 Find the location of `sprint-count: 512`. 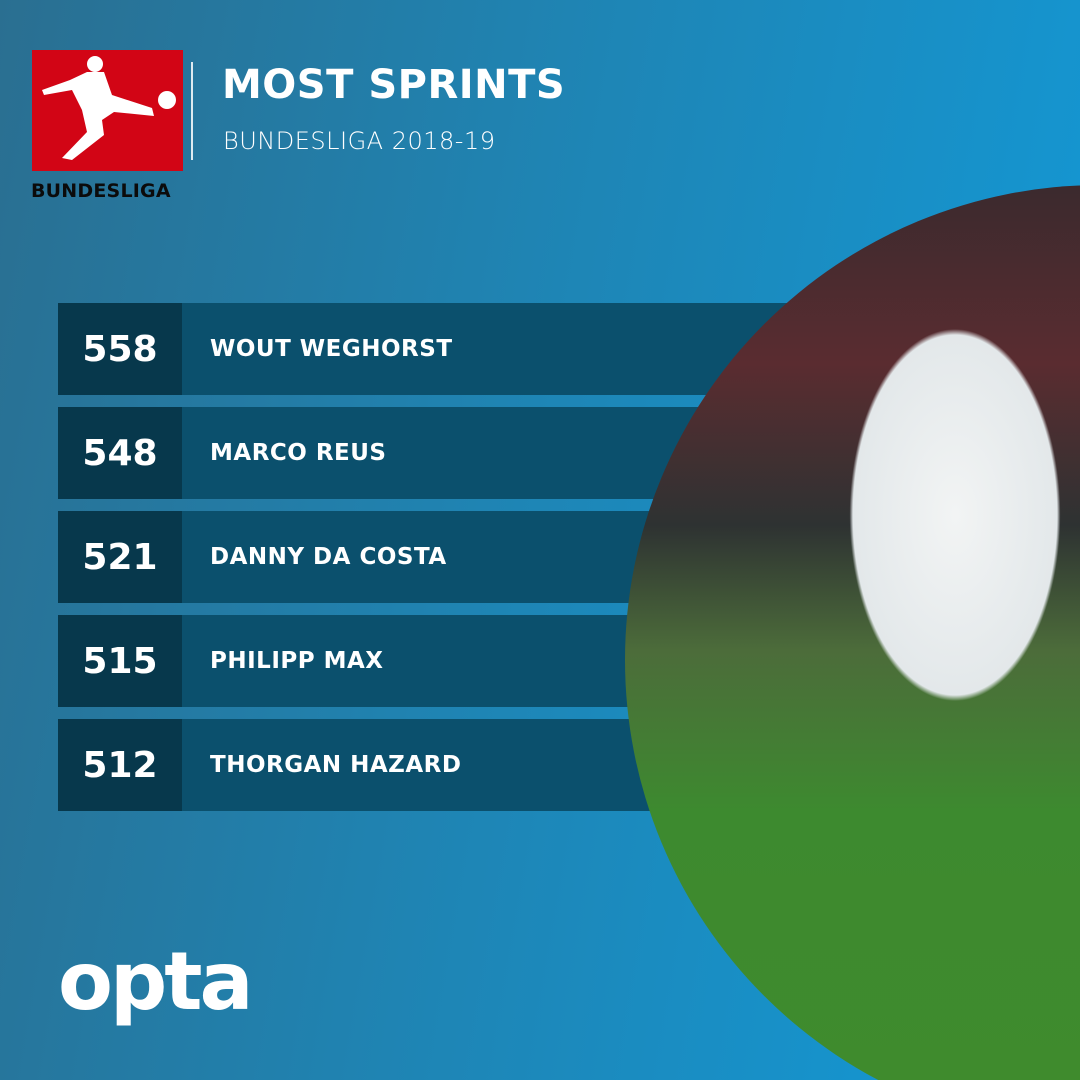

sprint-count: 512 is located at coordinates (120, 765).